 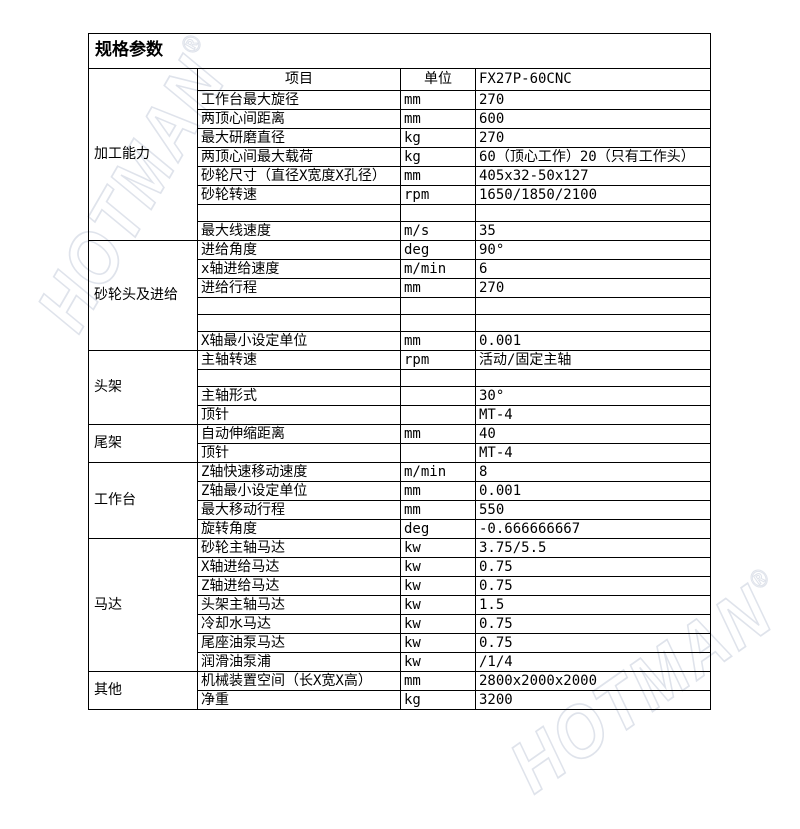 What do you see at coordinates (400, 288) in the screenshot?
I see `table-row: 进给行程 mm 270` at bounding box center [400, 288].